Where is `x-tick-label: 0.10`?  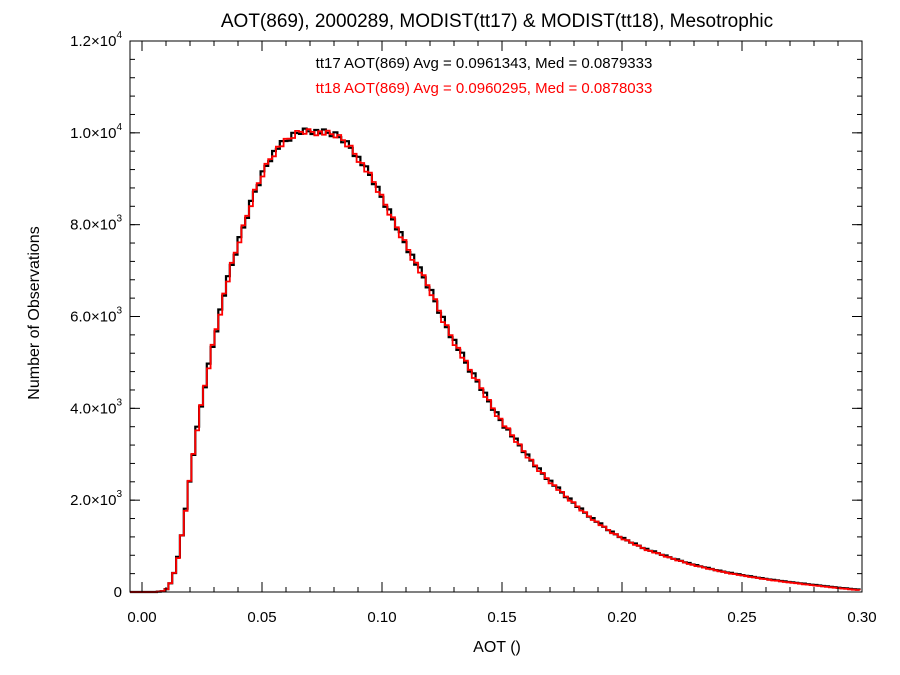 x-tick-label: 0.10 is located at coordinates (381, 617).